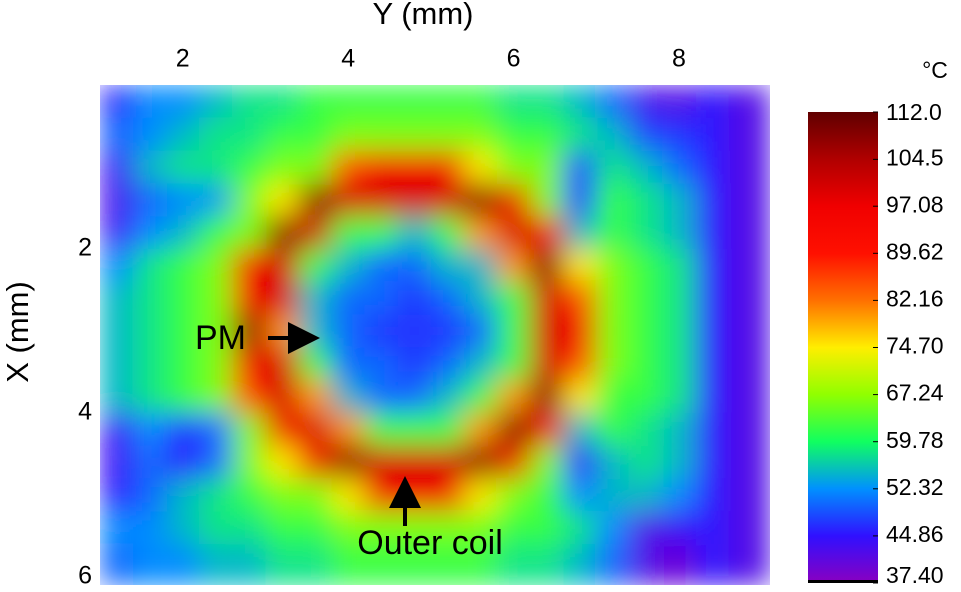 The width and height of the screenshot is (961, 592). What do you see at coordinates (843, 347) in the screenshot?
I see `colorbar` at bounding box center [843, 347].